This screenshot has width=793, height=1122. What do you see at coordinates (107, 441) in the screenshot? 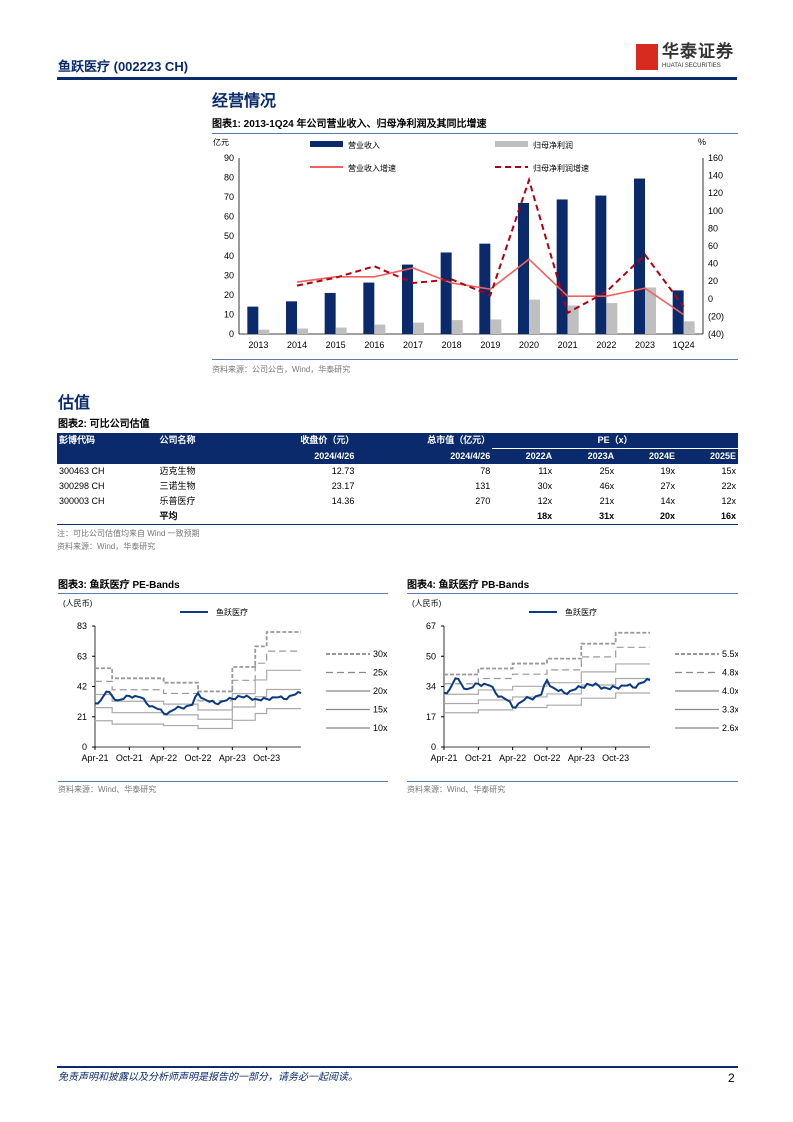
I see `col-code: 彭博代码` at bounding box center [107, 441].